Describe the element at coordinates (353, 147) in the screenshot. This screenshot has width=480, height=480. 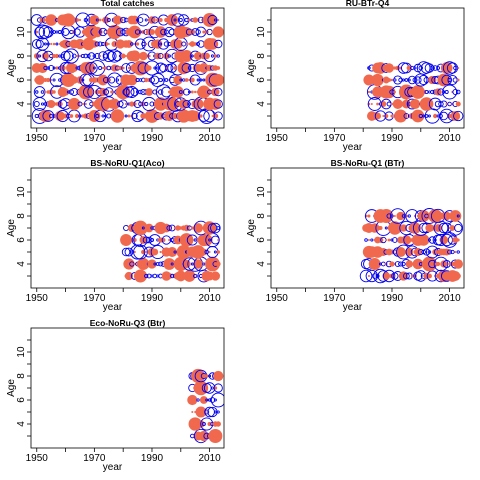
I see `x-axis-label: year` at that location.